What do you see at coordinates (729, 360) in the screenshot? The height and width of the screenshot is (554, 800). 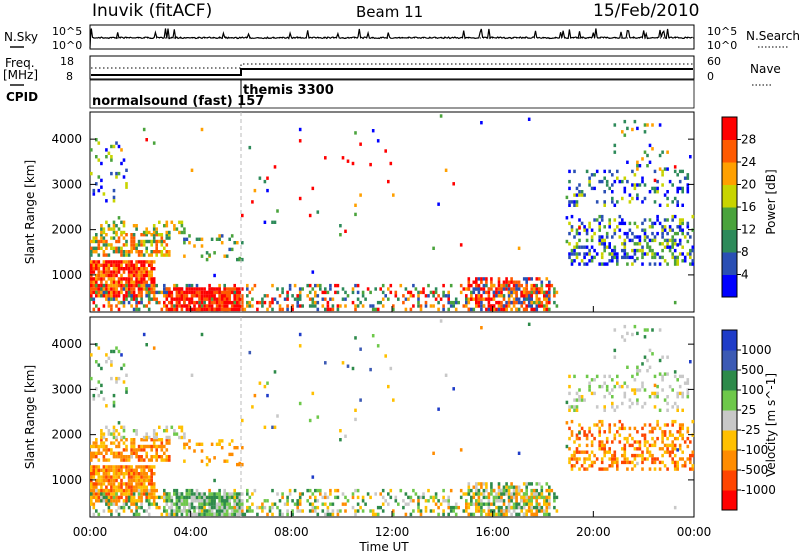 I see `velocity-colorbar-swatch` at bounding box center [729, 360].